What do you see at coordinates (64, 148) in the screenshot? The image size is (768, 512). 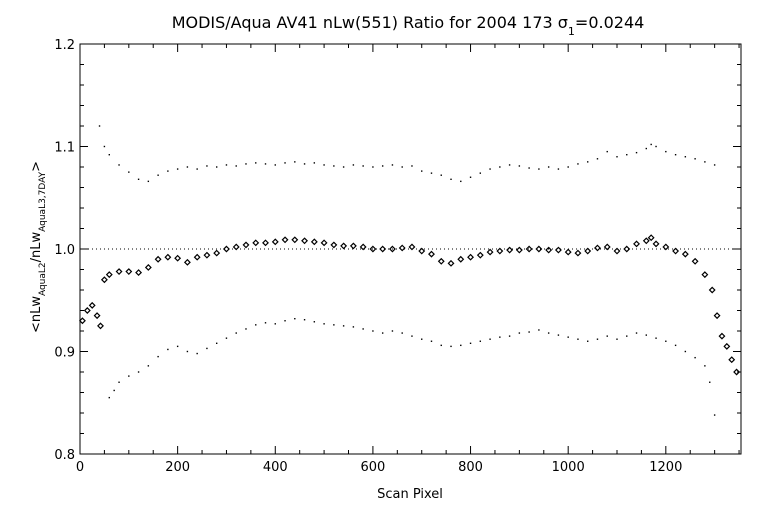 I see `y-tick-label: 1.1` at bounding box center [64, 148].